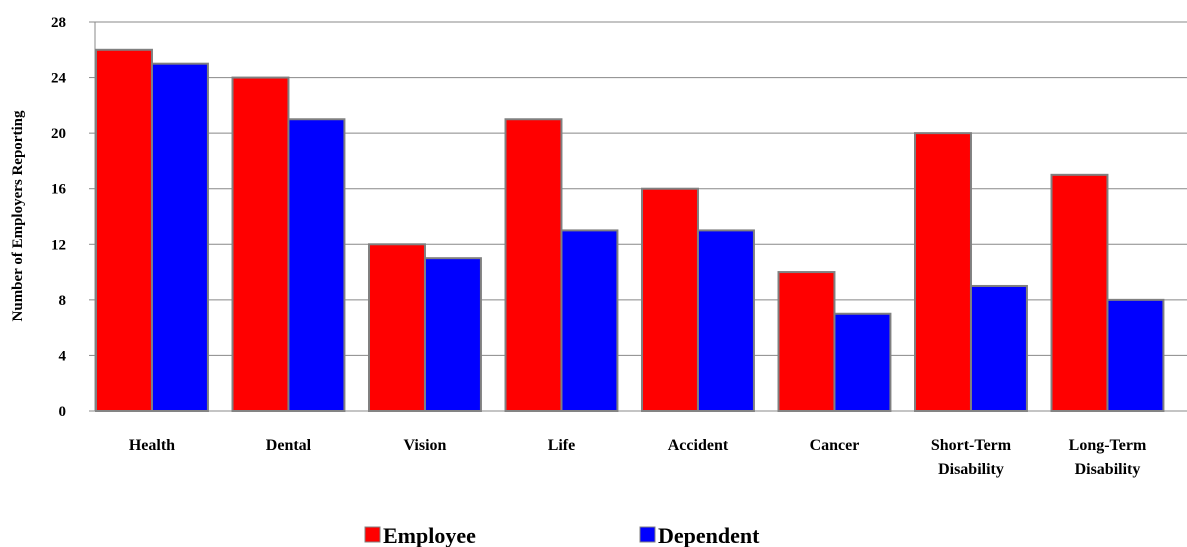 This screenshot has width=1187, height=547. What do you see at coordinates (58, 245) in the screenshot?
I see `y-tick-label: 12` at bounding box center [58, 245].